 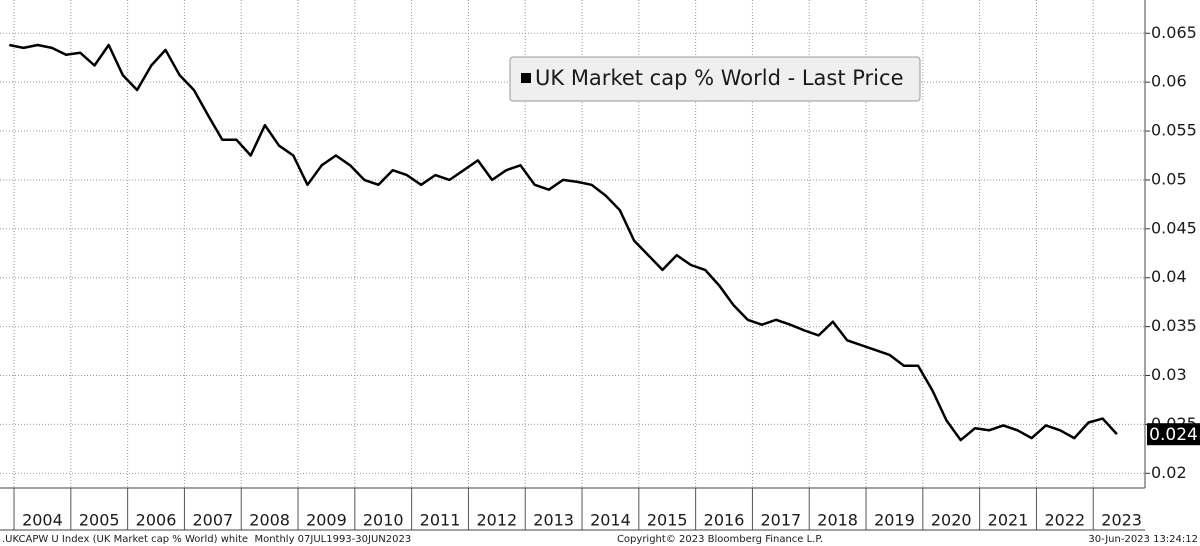 I want to click on x-tick-label: 2012, so click(x=496, y=520).